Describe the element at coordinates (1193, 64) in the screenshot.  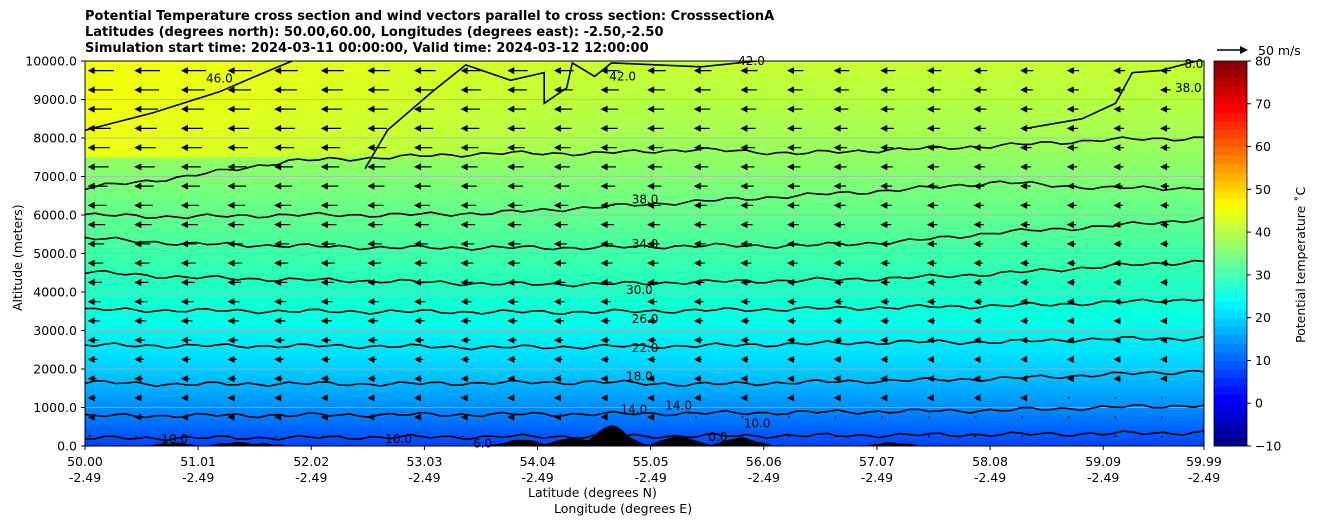
I see `contour-label: 8.0` at that location.